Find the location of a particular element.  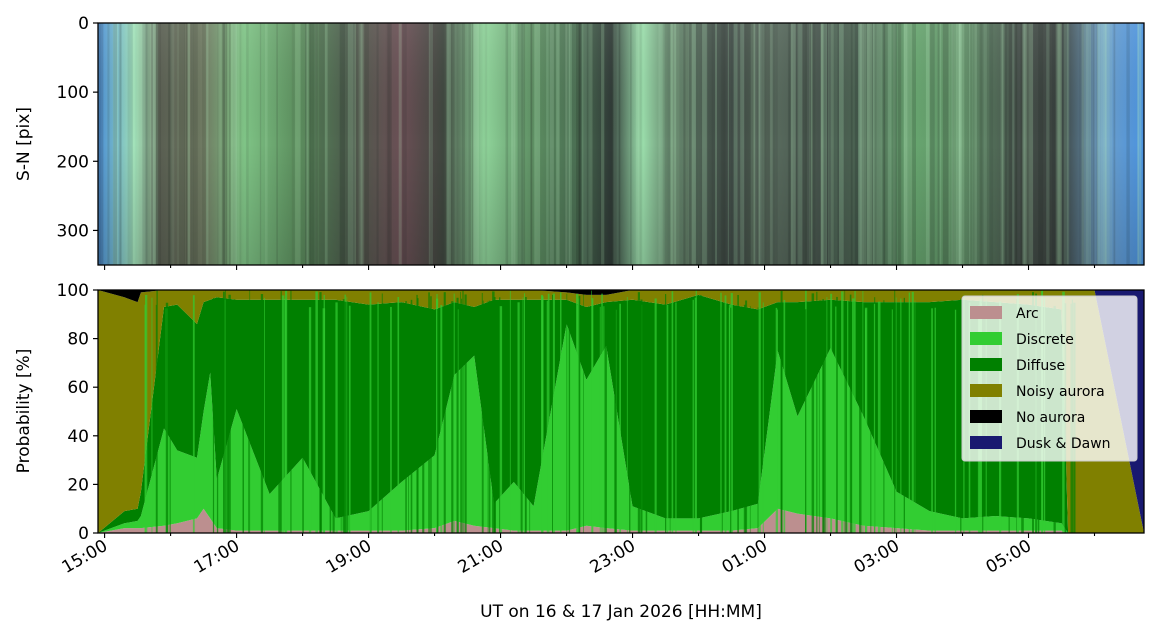

x-tick-label: 19:00 is located at coordinates (349, 557).